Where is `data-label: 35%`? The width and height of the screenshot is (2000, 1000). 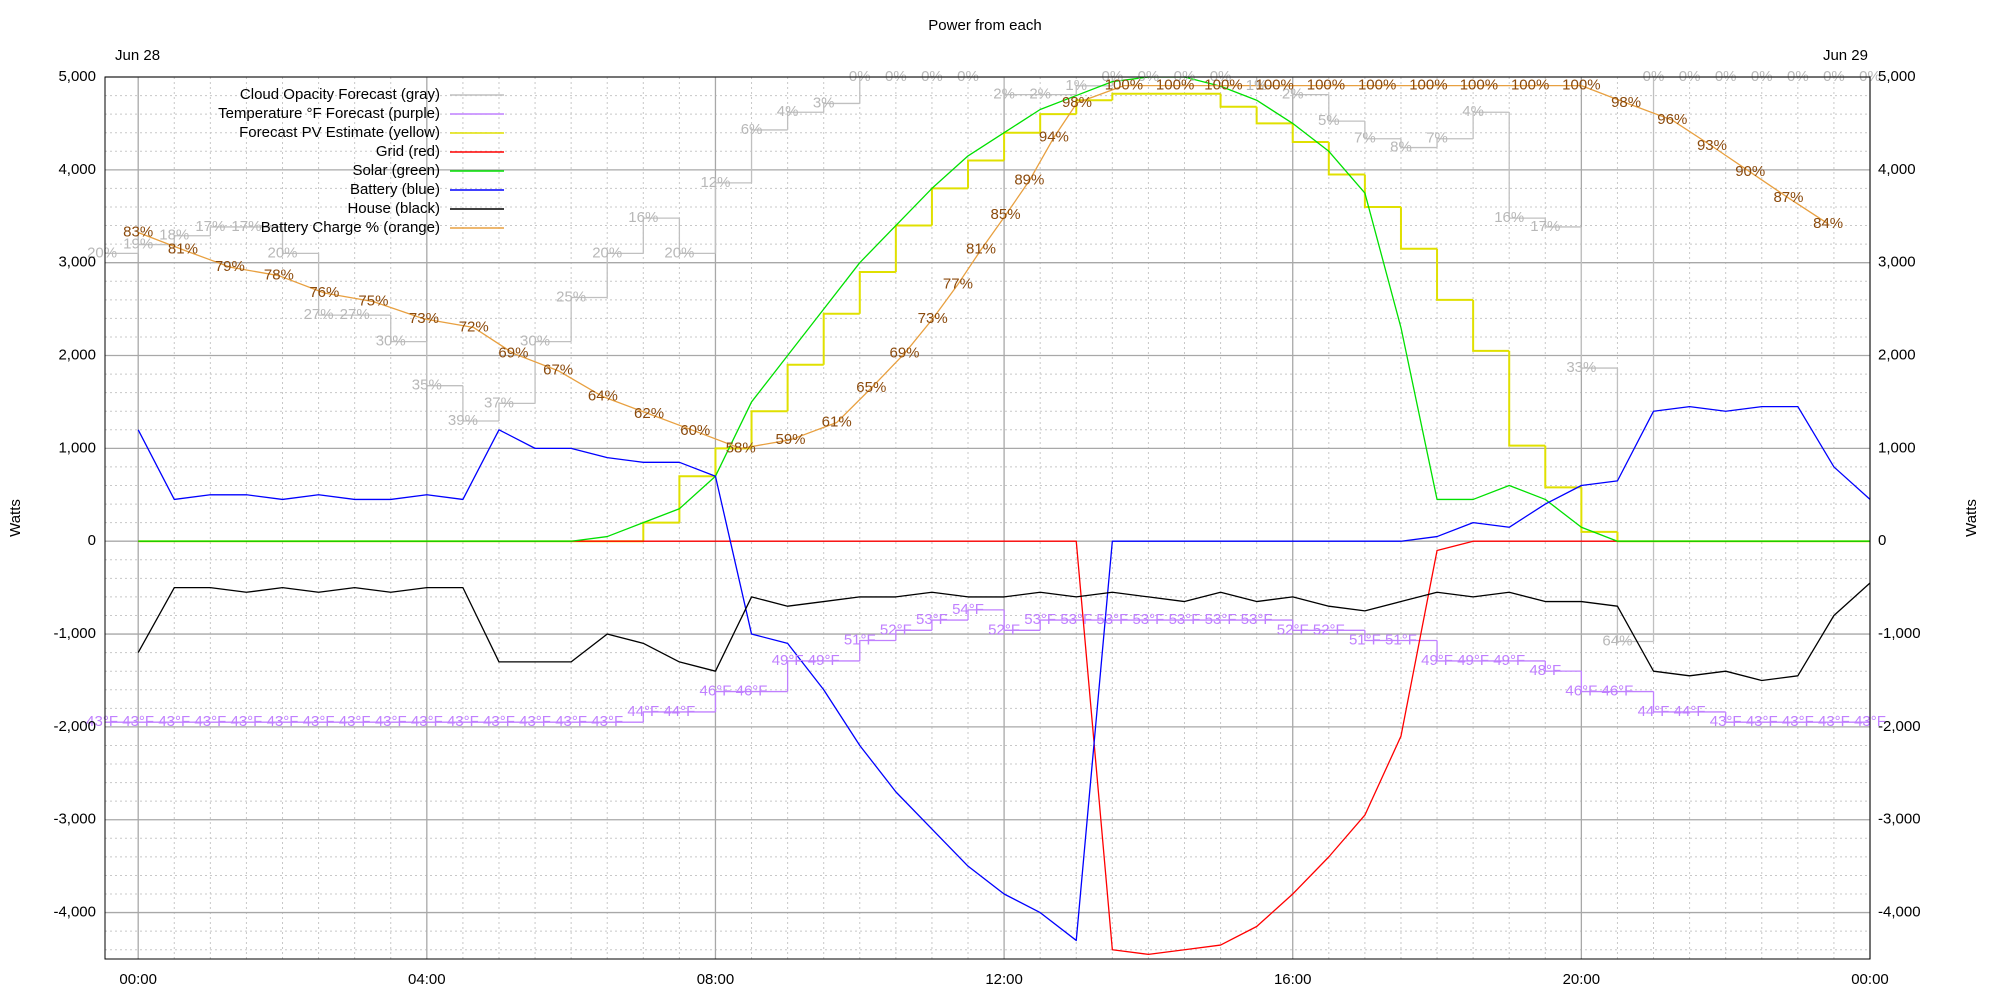
data-label: 35% is located at coordinates (427, 385).